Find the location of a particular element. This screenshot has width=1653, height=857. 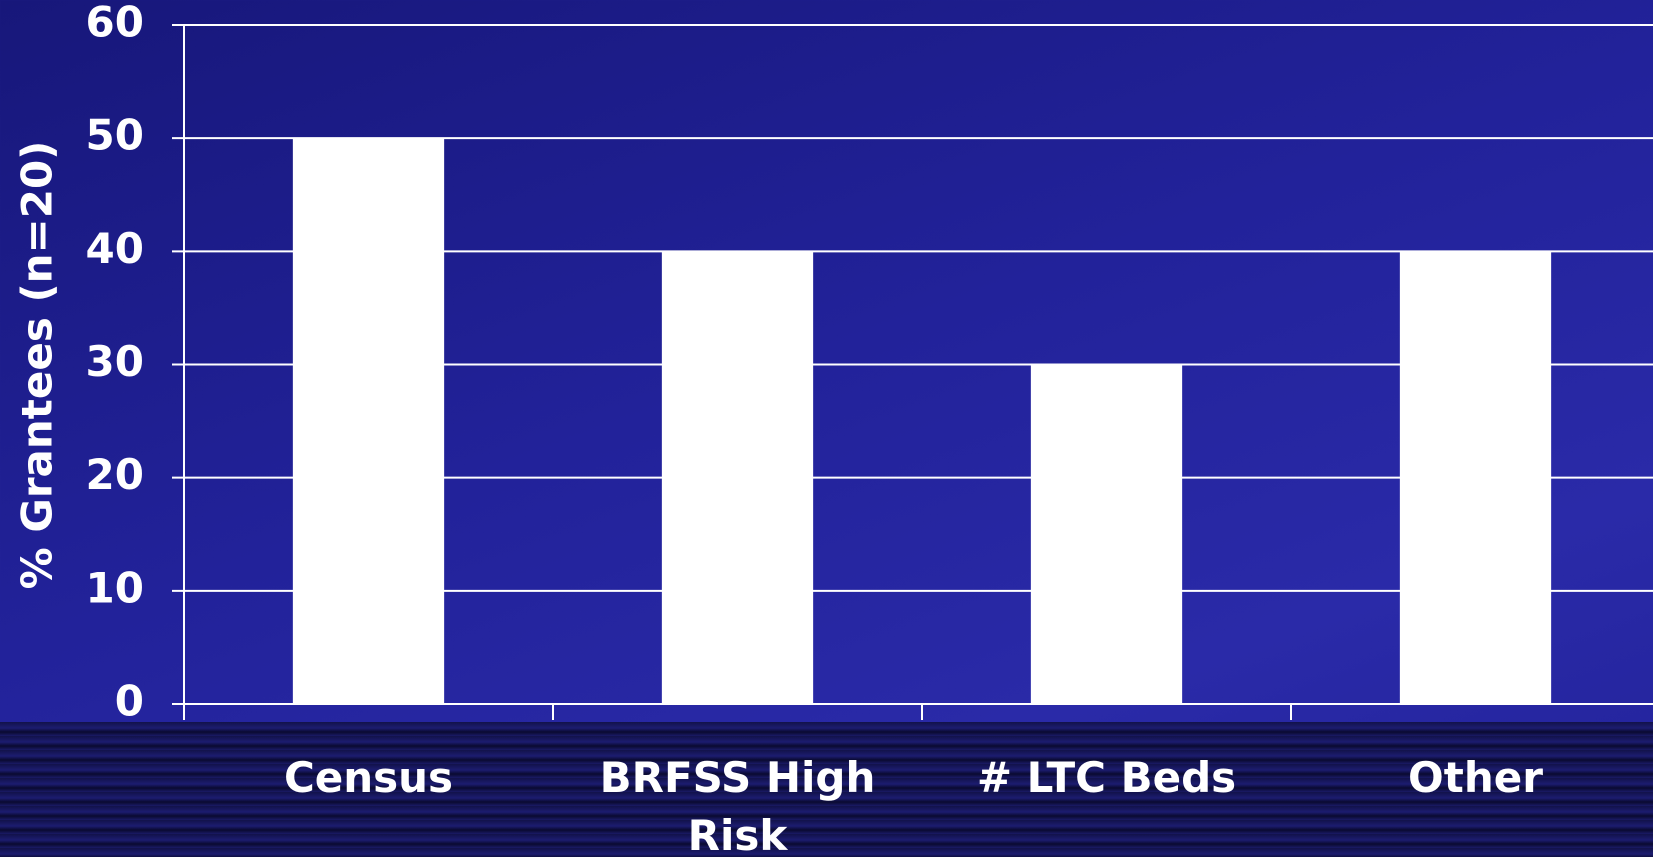

y-tick-label: 40 is located at coordinates (115, 248).